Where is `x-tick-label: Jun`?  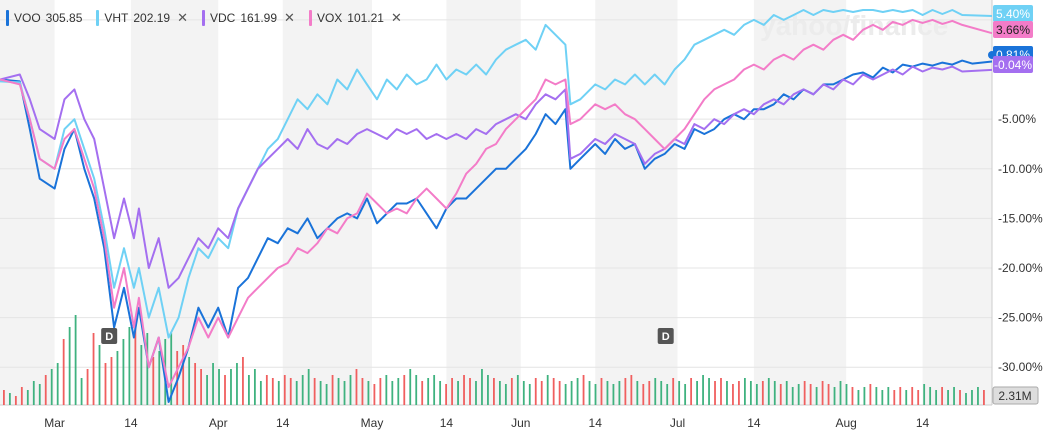 x-tick-label: Jun is located at coordinates (520, 423).